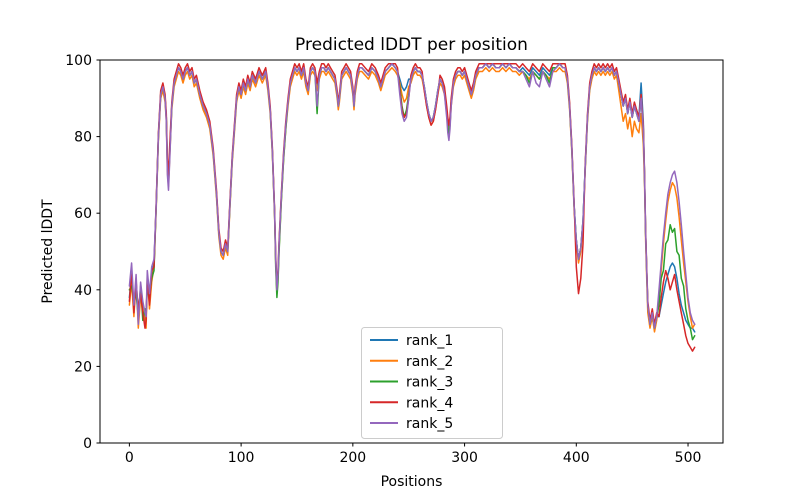 The image size is (800, 500). I want to click on legend-label-rank_4: rank_4, so click(429, 403).